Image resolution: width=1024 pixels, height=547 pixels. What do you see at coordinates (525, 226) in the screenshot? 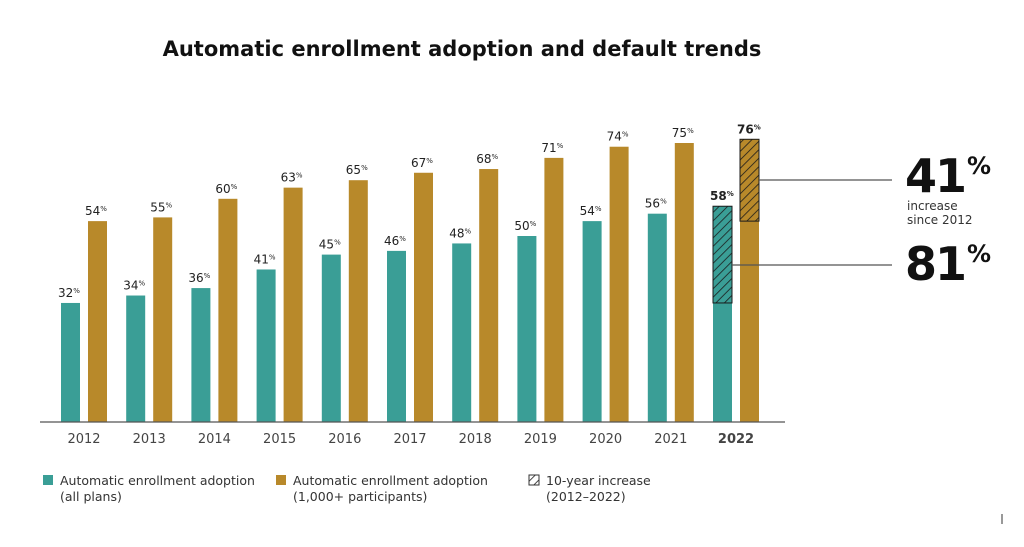
I see `data-label: 50%` at bounding box center [525, 226].